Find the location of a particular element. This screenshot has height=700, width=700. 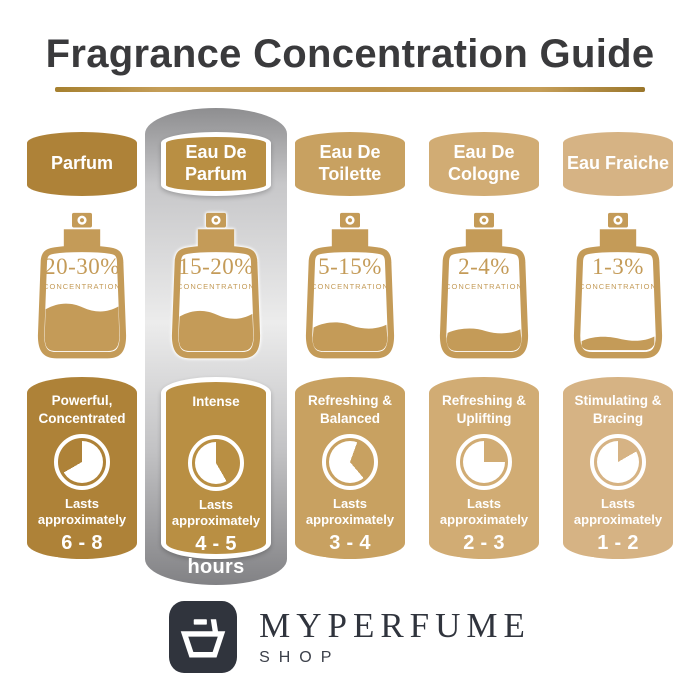

header-eau-de-toilette: Eau De Toilette is located at coordinates (350, 164).